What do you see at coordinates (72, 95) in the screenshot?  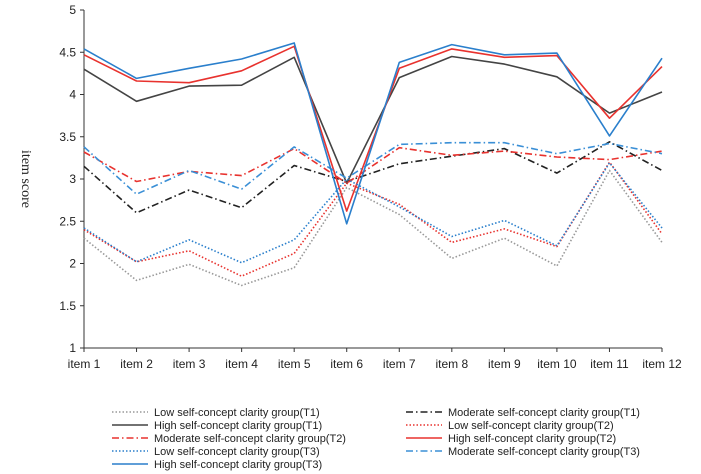 I see `y-tick-label: 4` at bounding box center [72, 95].